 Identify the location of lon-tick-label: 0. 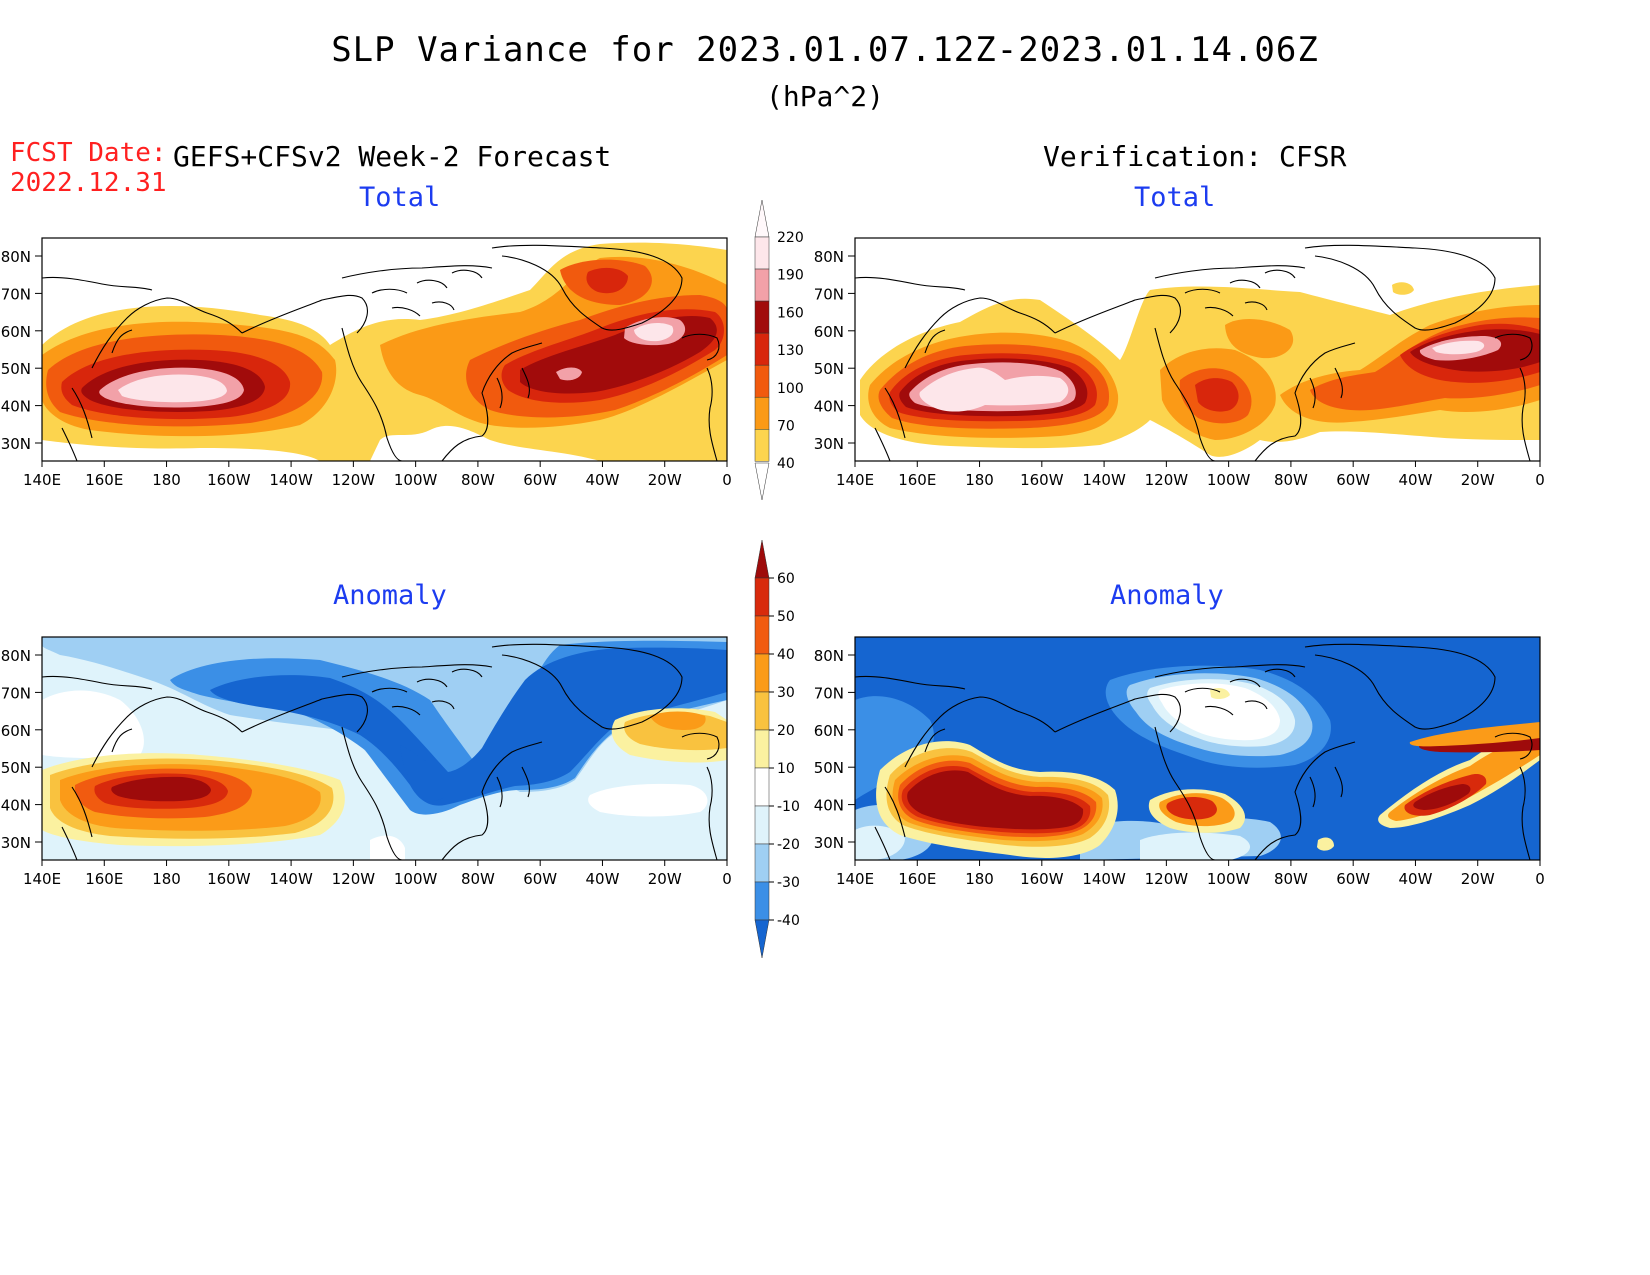
(1540, 480).